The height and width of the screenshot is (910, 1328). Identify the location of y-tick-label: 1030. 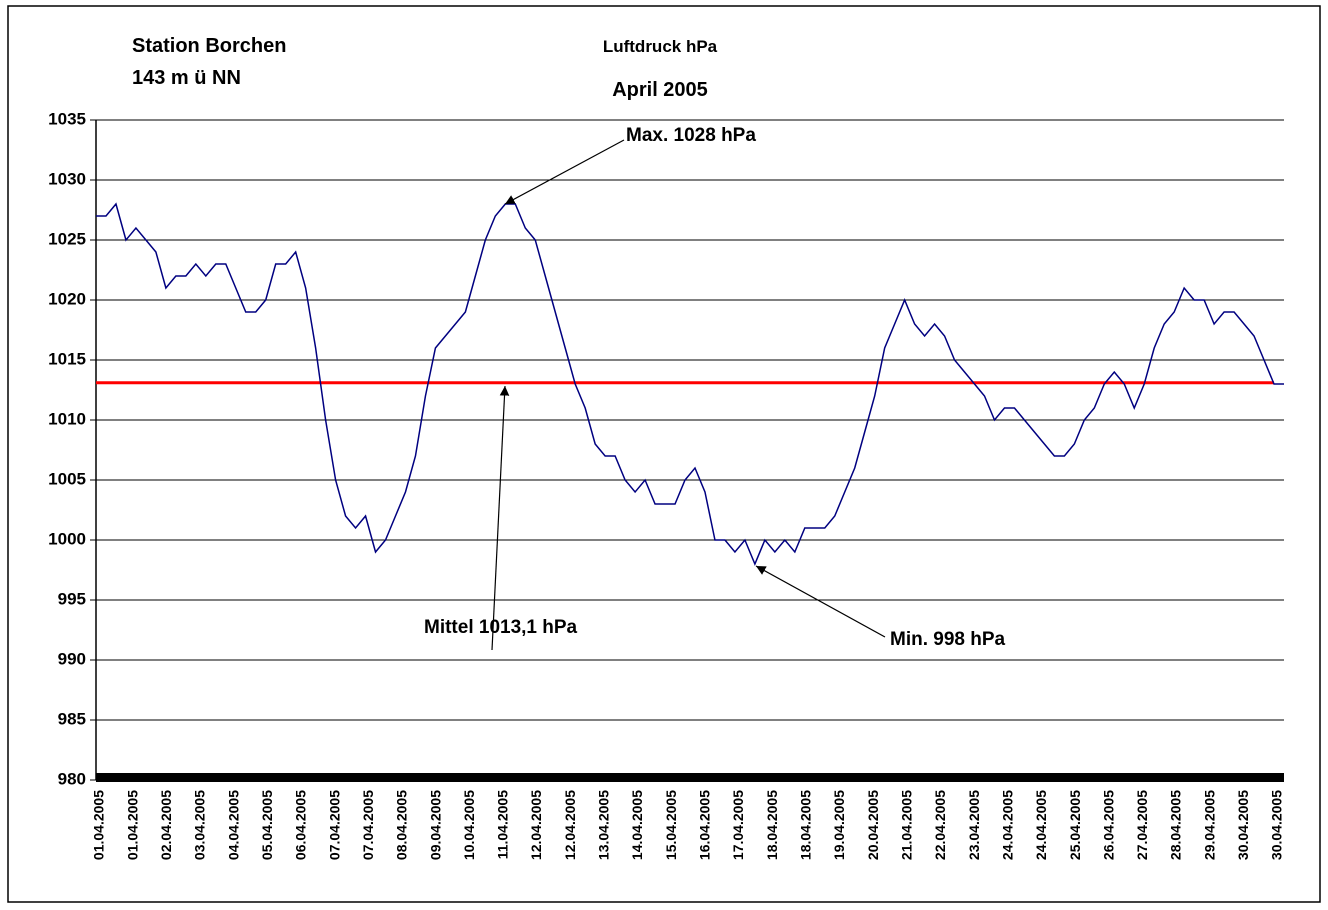
(67, 178).